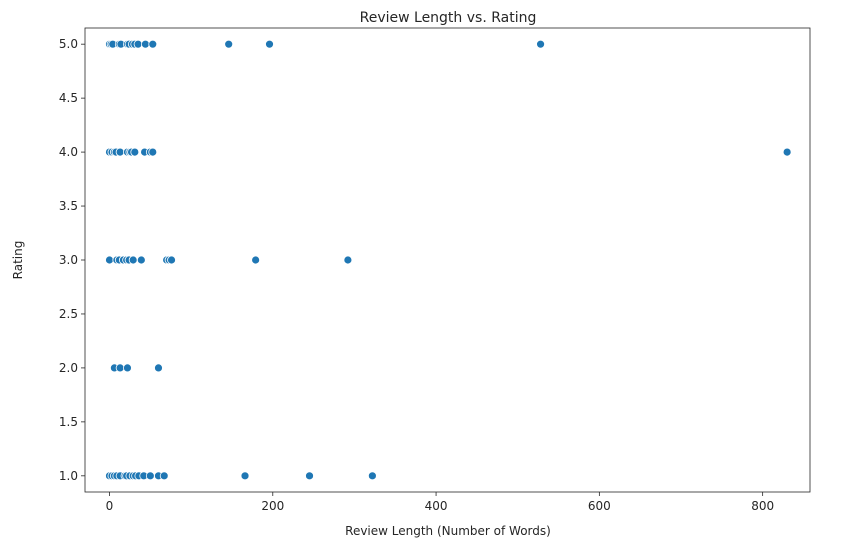 Image resolution: width=846 pixels, height=547 pixels. I want to click on chart-title: Review Length vs. Rating, so click(448, 18).